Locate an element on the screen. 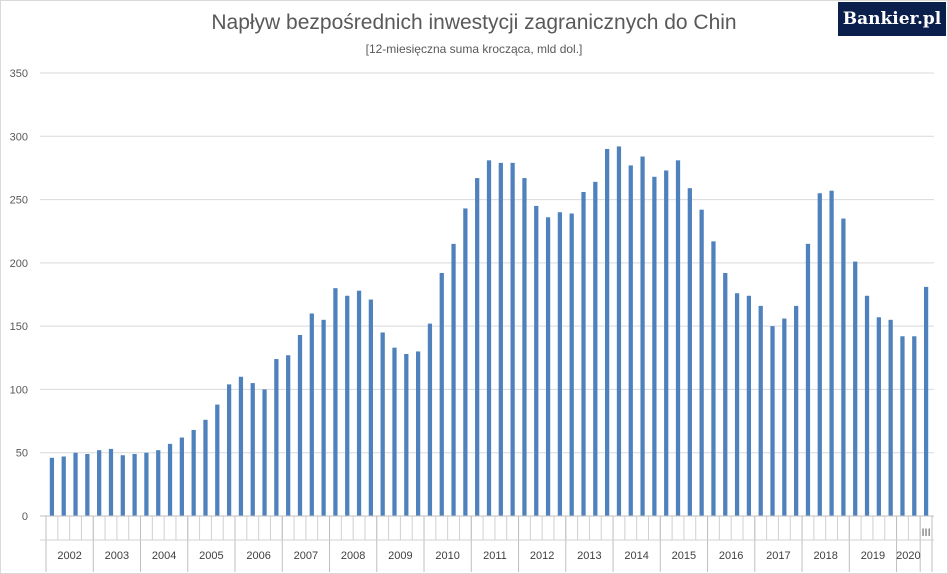  year-label: 2005 is located at coordinates (211, 556).